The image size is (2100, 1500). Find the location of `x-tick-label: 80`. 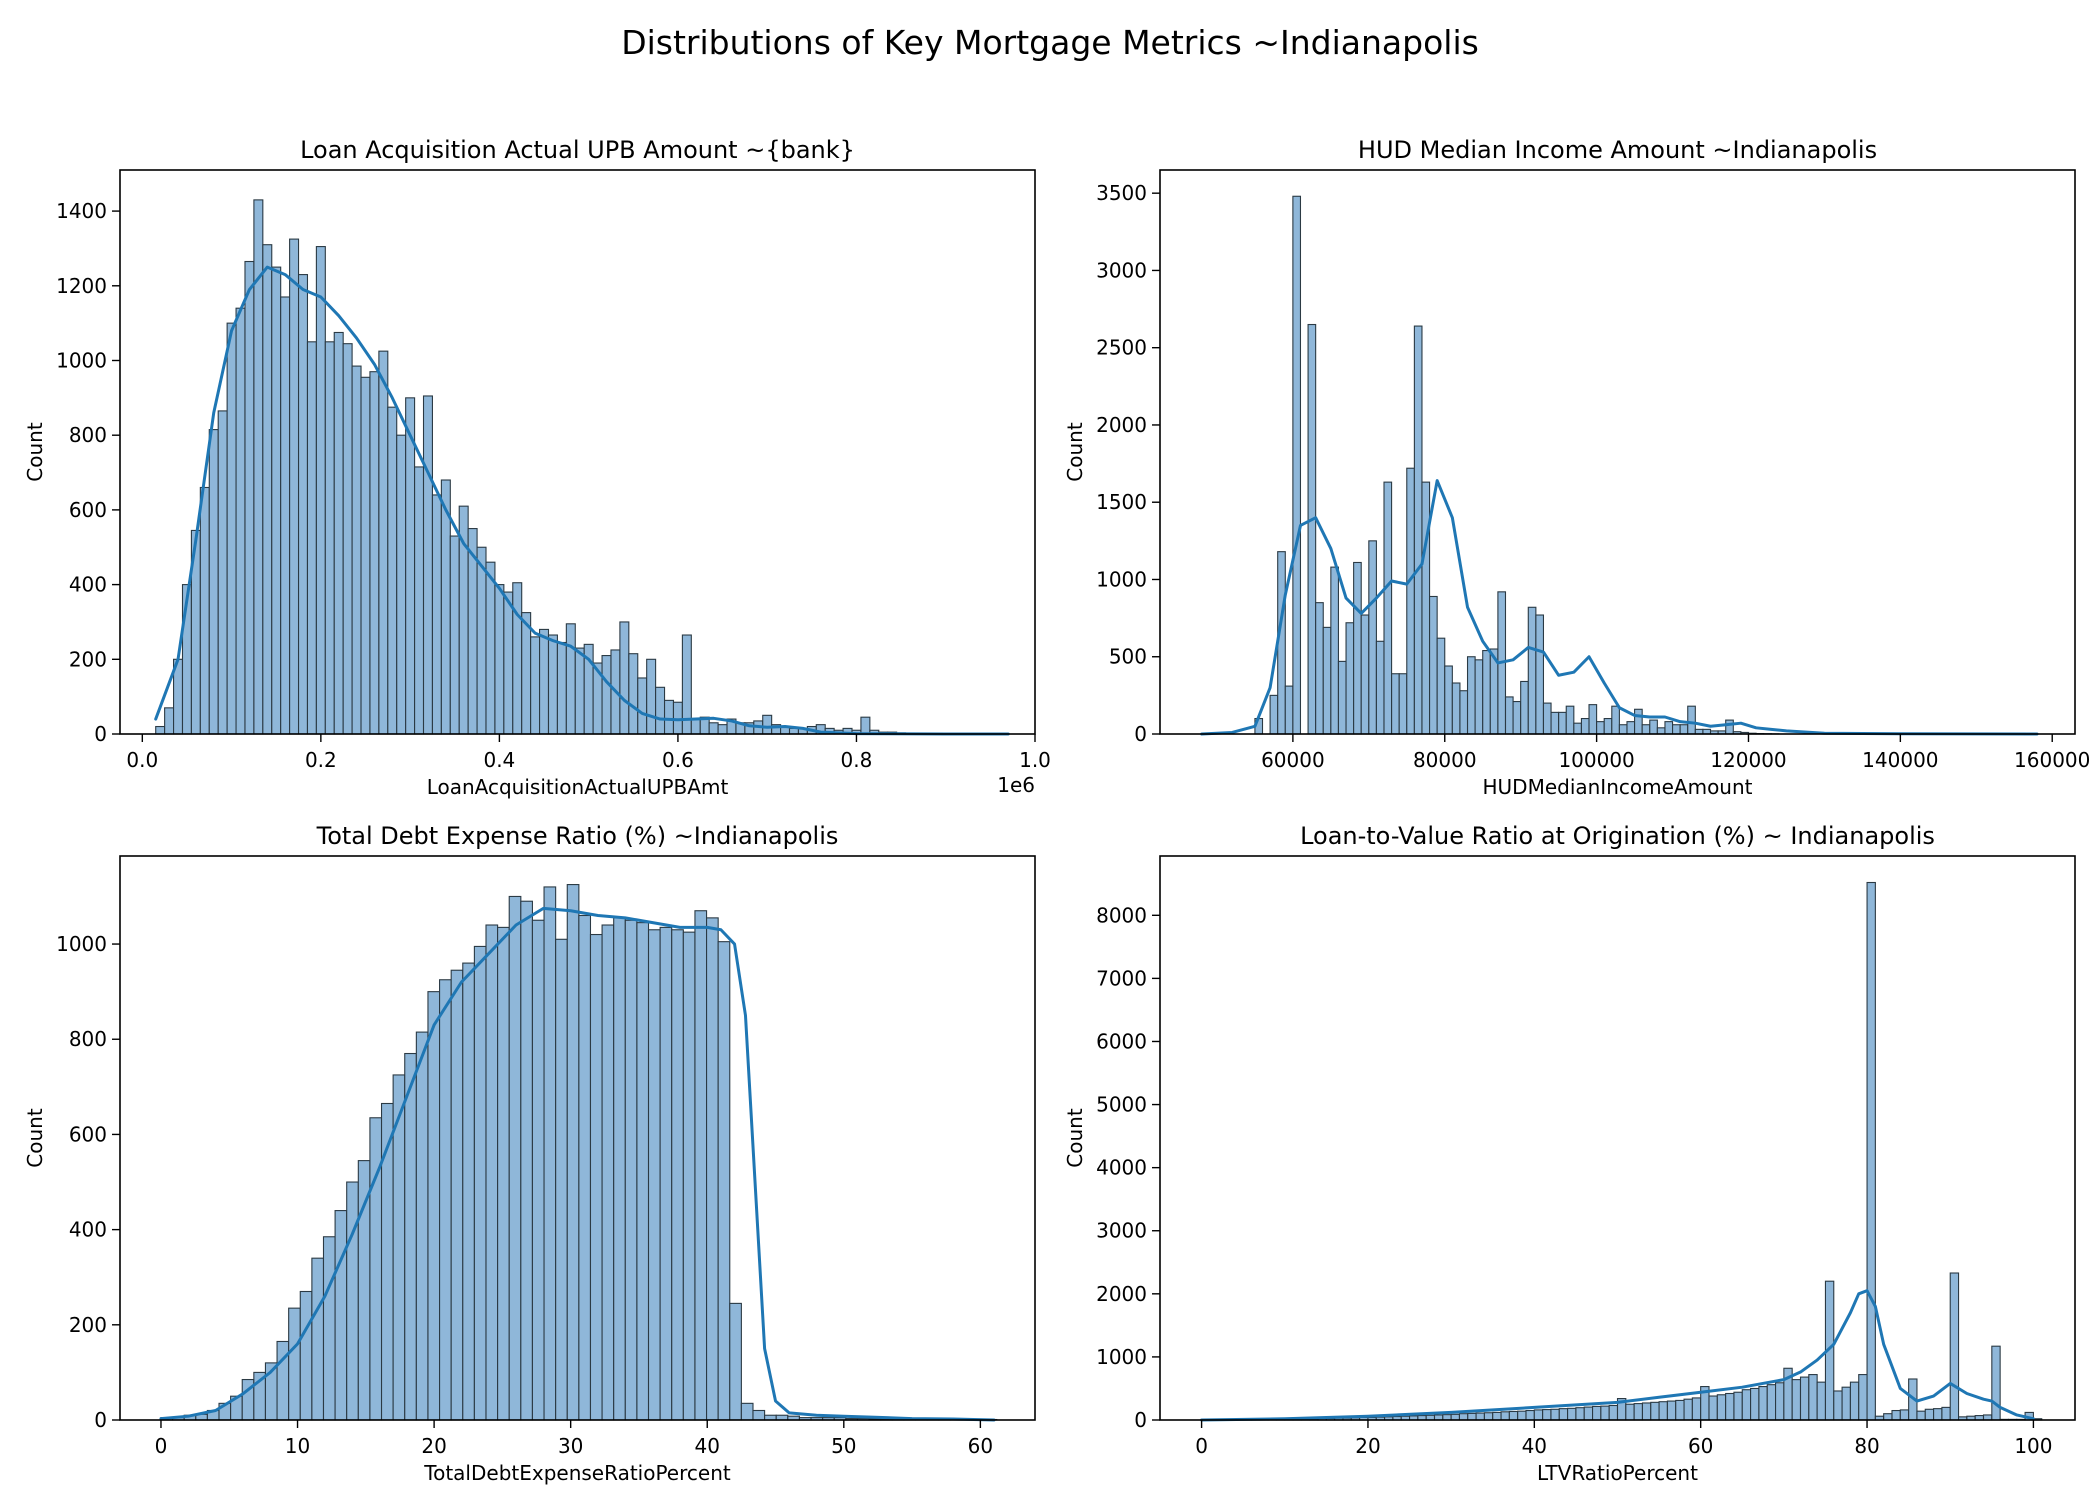

x-tick-label: 80 is located at coordinates (1866, 1446).